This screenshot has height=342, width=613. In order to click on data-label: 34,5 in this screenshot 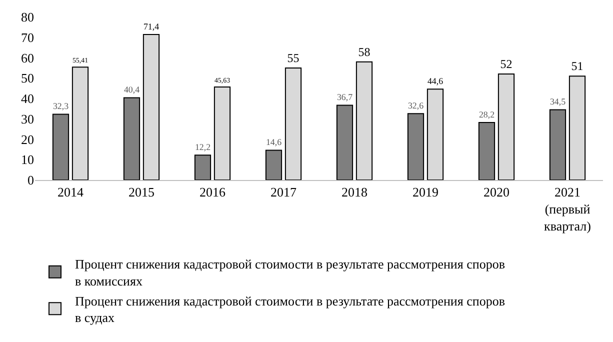, I will do `click(558, 101)`.